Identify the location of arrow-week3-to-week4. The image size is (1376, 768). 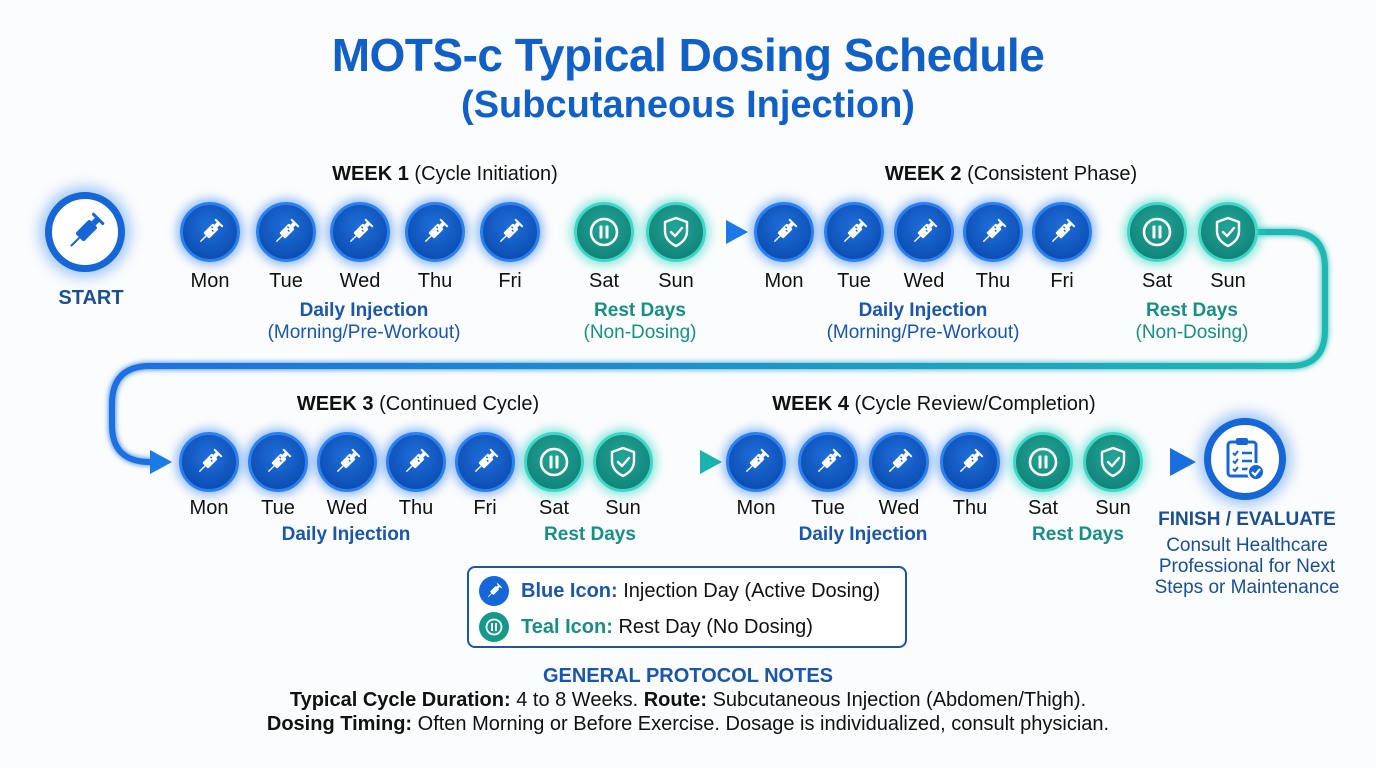
(711, 462).